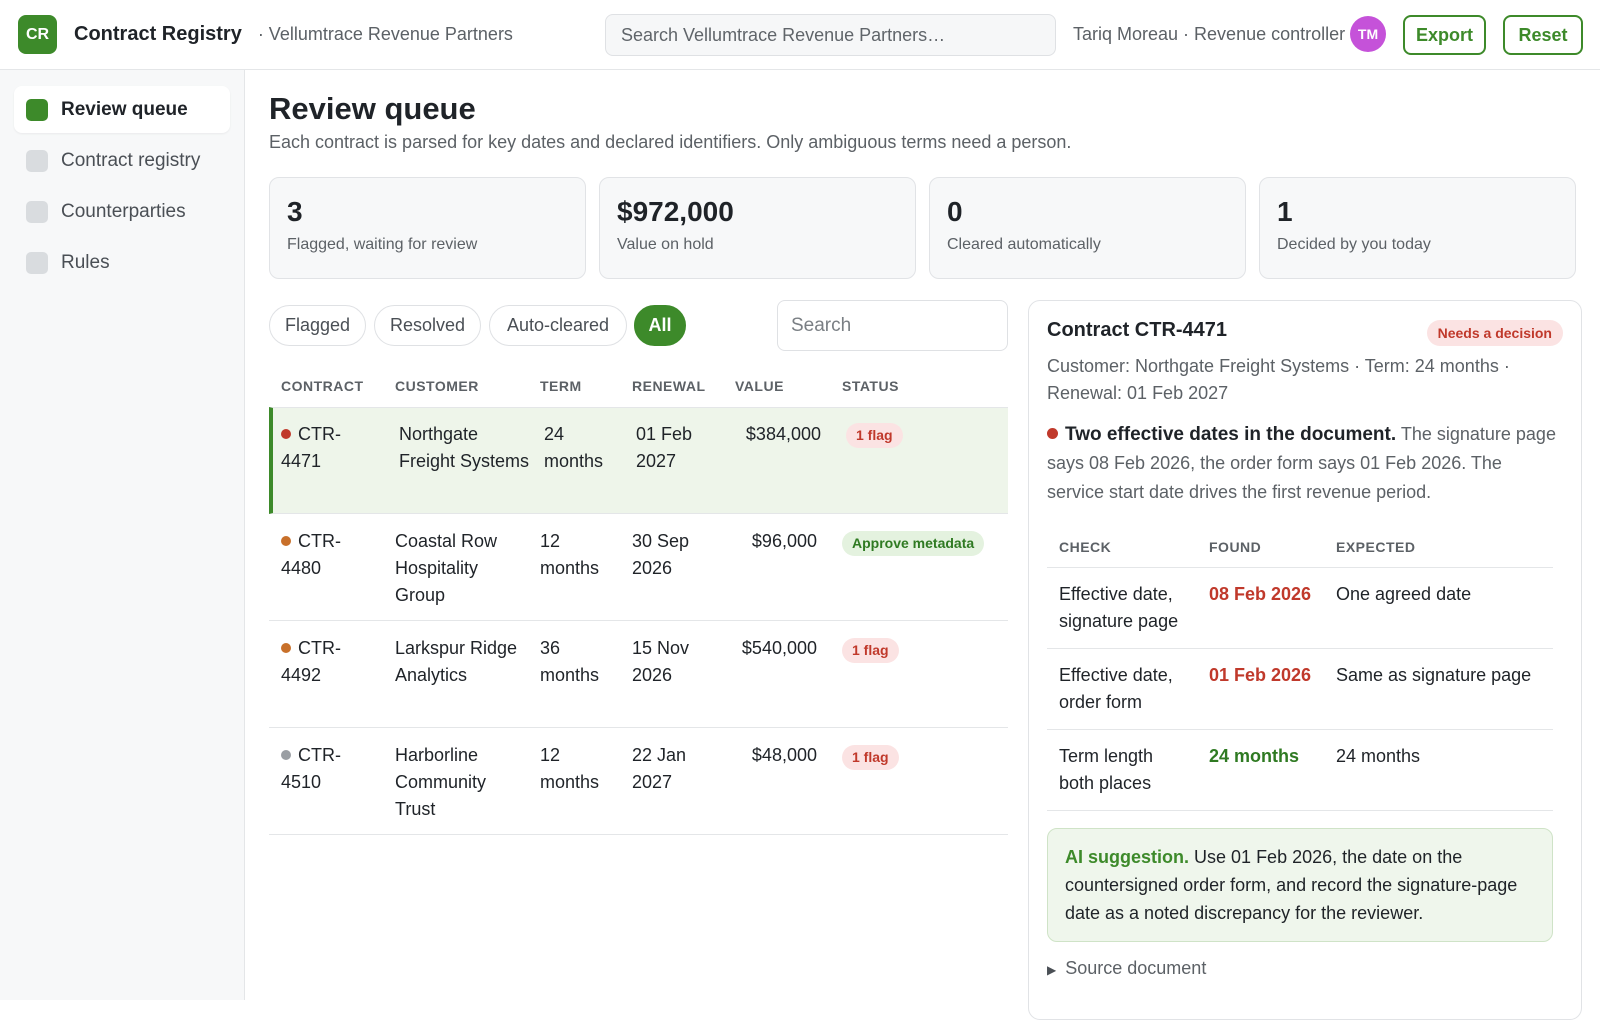  Describe the element at coordinates (437, 386) in the screenshot. I see `column-header-customer: CUSTOMER` at that location.